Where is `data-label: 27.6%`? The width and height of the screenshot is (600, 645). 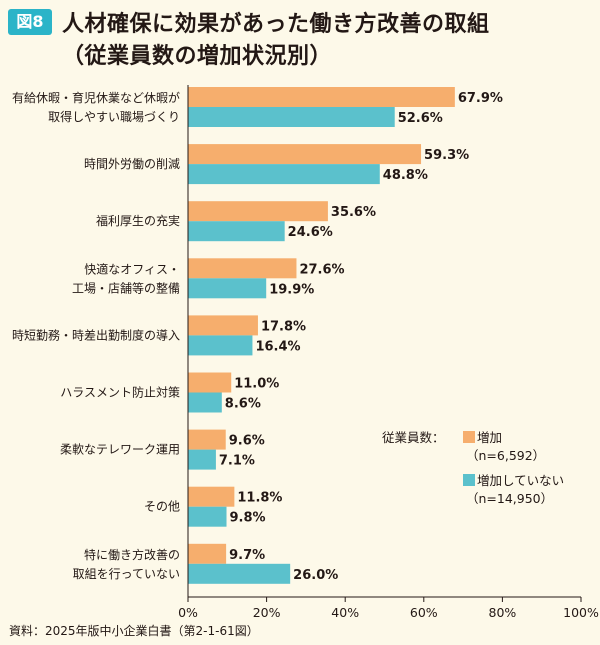
data-label: 27.6% is located at coordinates (321, 269).